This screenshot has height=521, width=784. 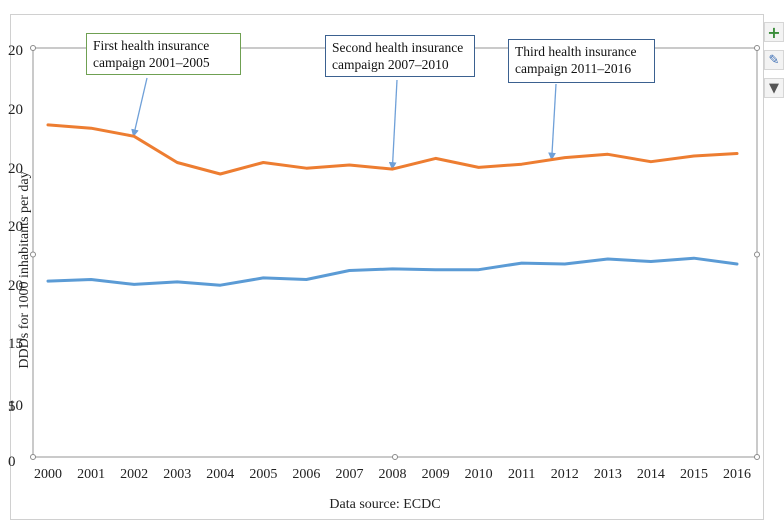 What do you see at coordinates (390, 64) in the screenshot?
I see `annotation-second-line2: campaign 2007–2010` at bounding box center [390, 64].